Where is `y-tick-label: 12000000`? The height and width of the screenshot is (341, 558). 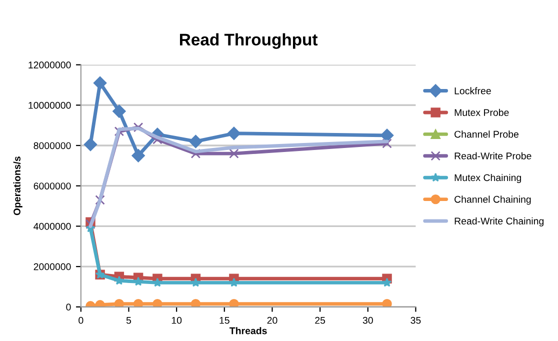
y-tick-label: 12000000 is located at coordinates (49, 65).